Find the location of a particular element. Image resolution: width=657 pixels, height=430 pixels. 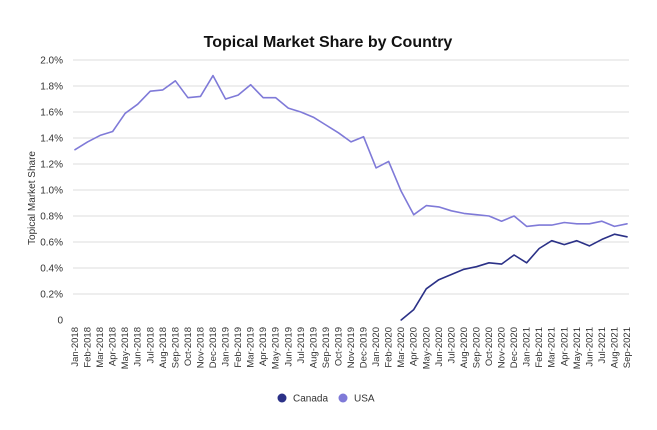

x-tick-label: Mar-2021 is located at coordinates (552, 347).